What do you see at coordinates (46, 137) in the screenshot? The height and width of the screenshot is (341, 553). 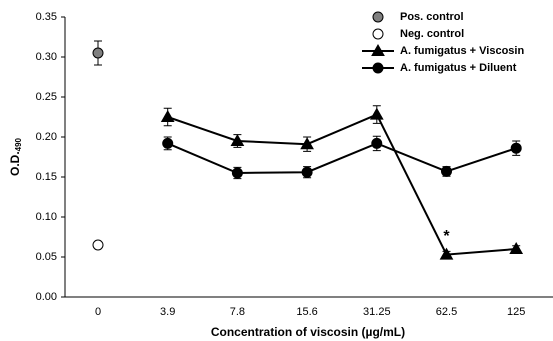 I see `y-tick-label: 0.20` at bounding box center [46, 137].